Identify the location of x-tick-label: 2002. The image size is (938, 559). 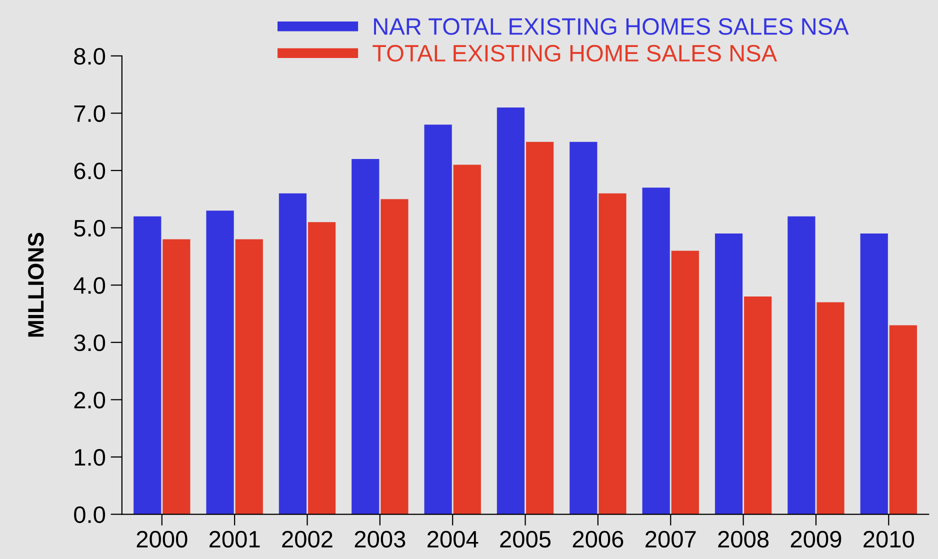
(307, 539).